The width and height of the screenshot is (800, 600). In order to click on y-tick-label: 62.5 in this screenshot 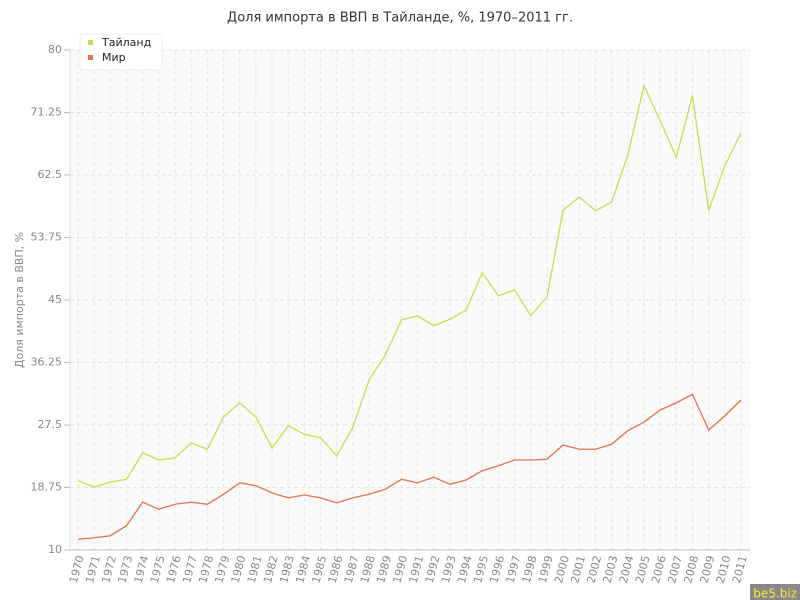, I will do `click(50, 174)`.